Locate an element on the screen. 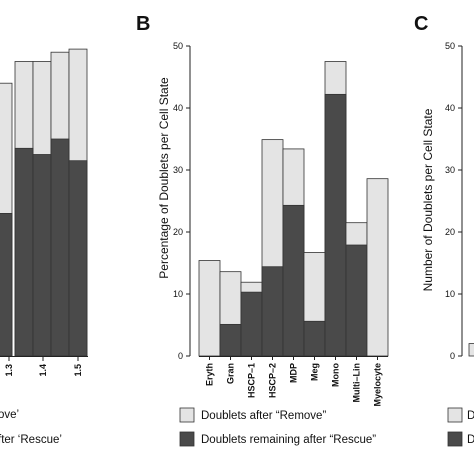  panel-c-legend-rescue-swatch is located at coordinates (455, 439).